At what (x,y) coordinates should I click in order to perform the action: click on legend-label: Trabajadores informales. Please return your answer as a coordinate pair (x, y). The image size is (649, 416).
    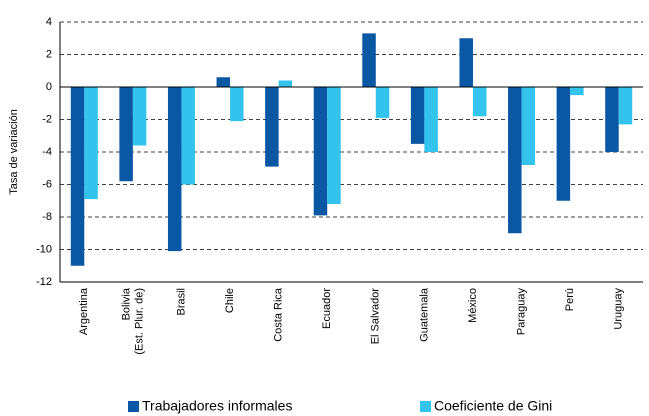
    Looking at the image, I should click on (217, 406).